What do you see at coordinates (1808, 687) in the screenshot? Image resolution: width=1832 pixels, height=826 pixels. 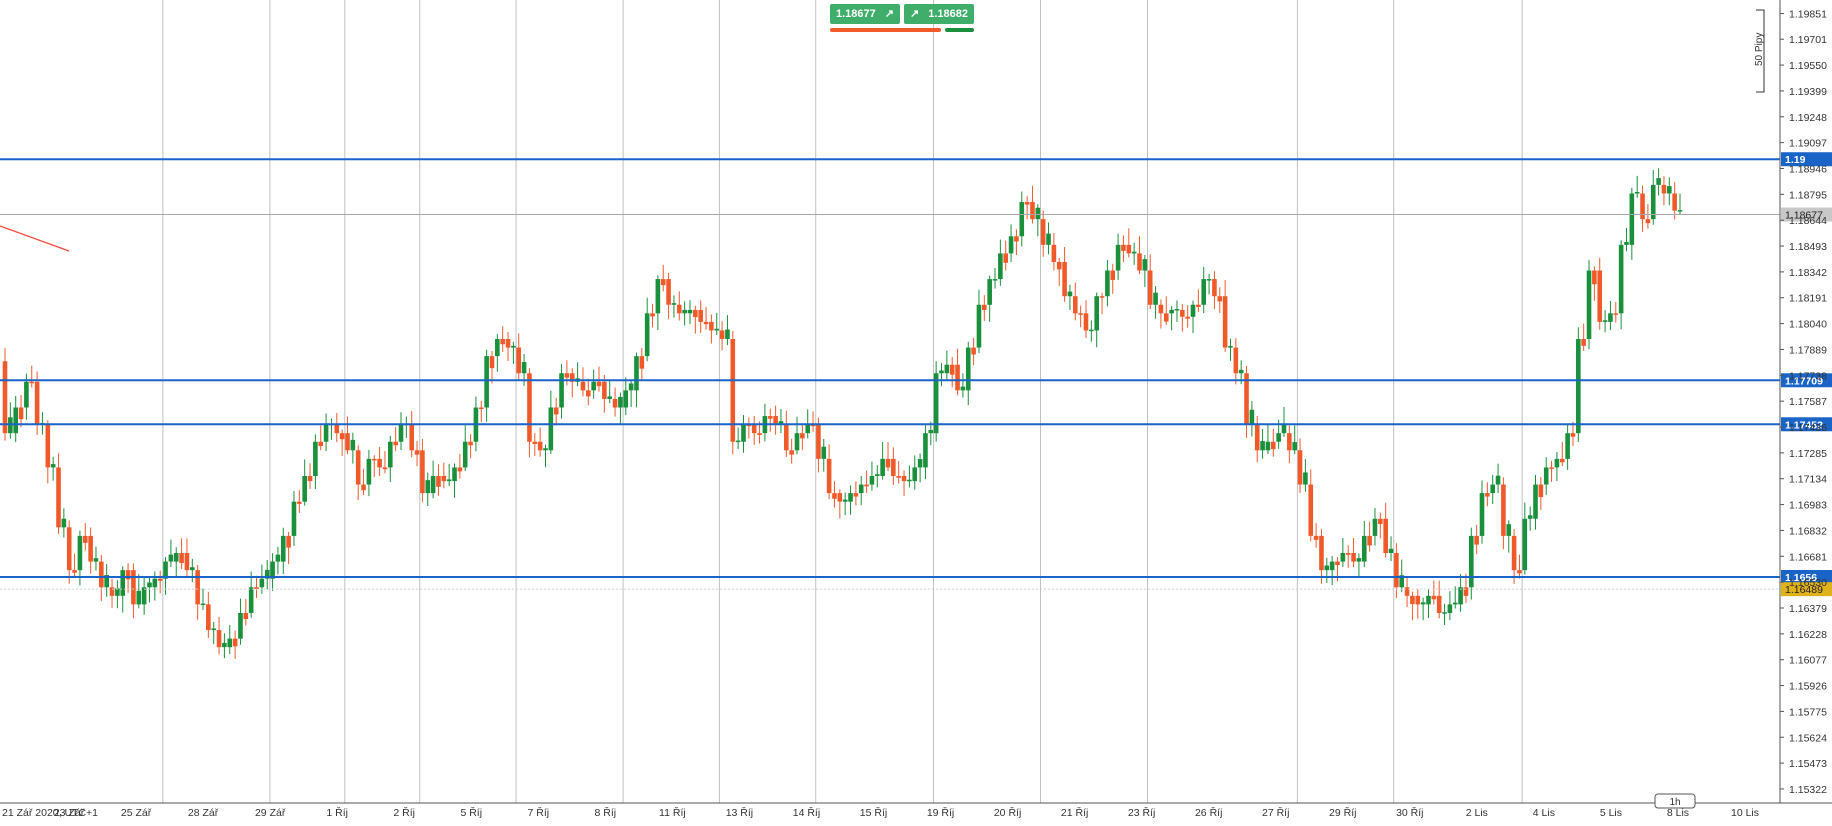 I see `price-tick-label: 1.15926` at bounding box center [1808, 687].